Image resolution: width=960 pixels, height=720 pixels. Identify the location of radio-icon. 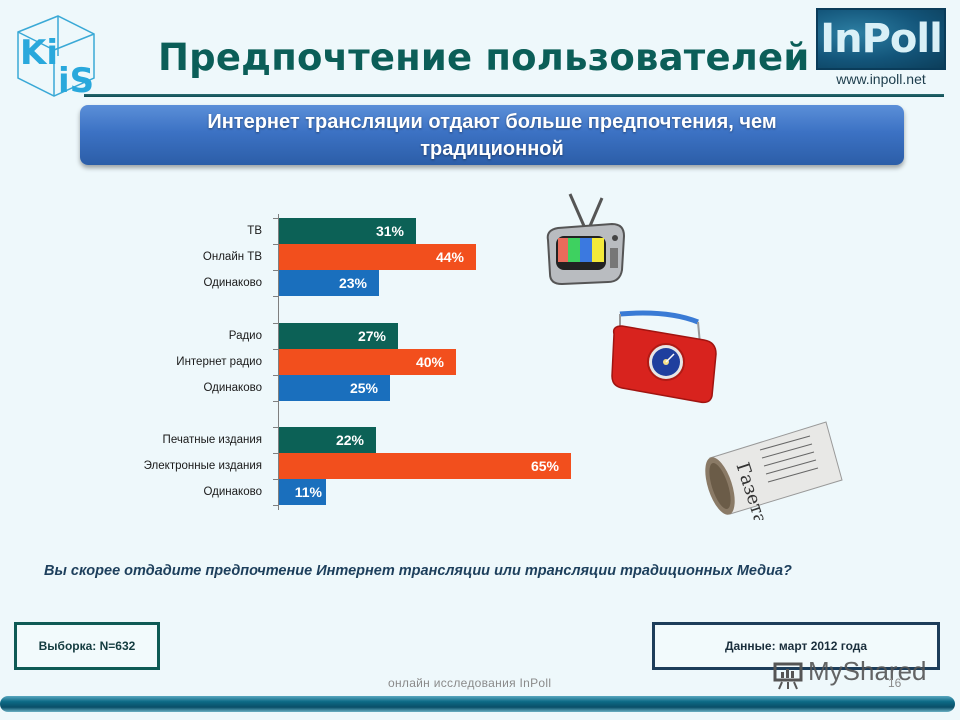
(664, 357).